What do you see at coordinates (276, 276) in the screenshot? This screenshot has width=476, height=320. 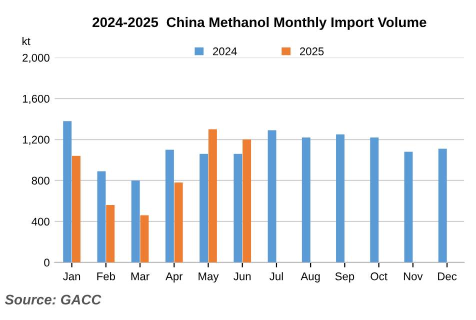 I see `x-tick-label: Jul` at bounding box center [276, 276].